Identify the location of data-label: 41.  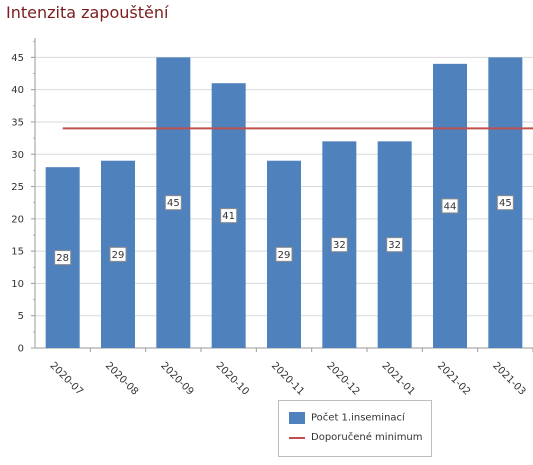
(228, 216).